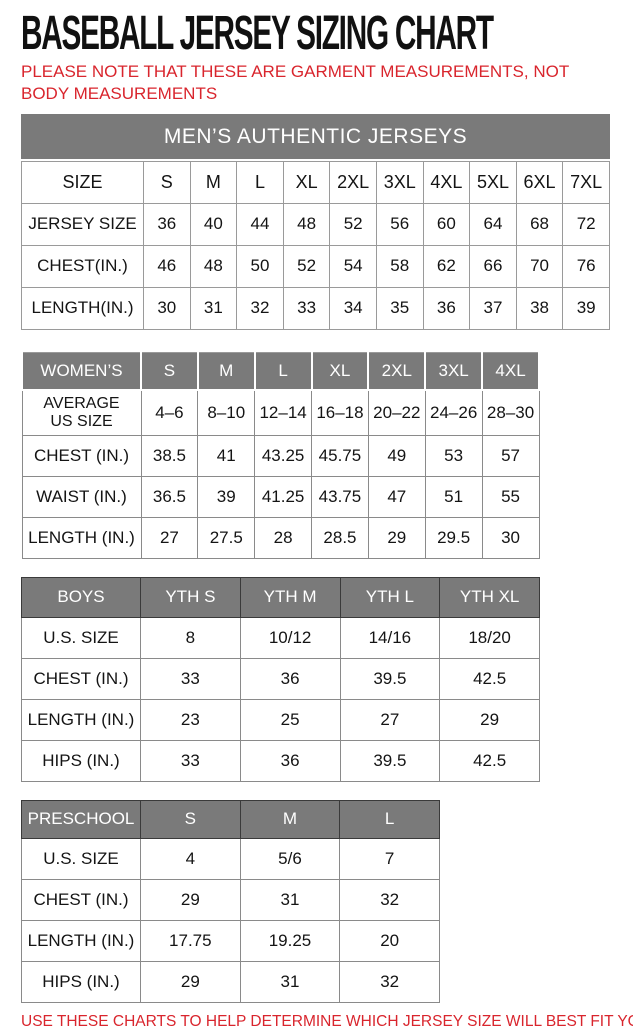 Image resolution: width=633 pixels, height=1031 pixels. Describe the element at coordinates (190, 858) in the screenshot. I see `table-cell: 4` at that location.